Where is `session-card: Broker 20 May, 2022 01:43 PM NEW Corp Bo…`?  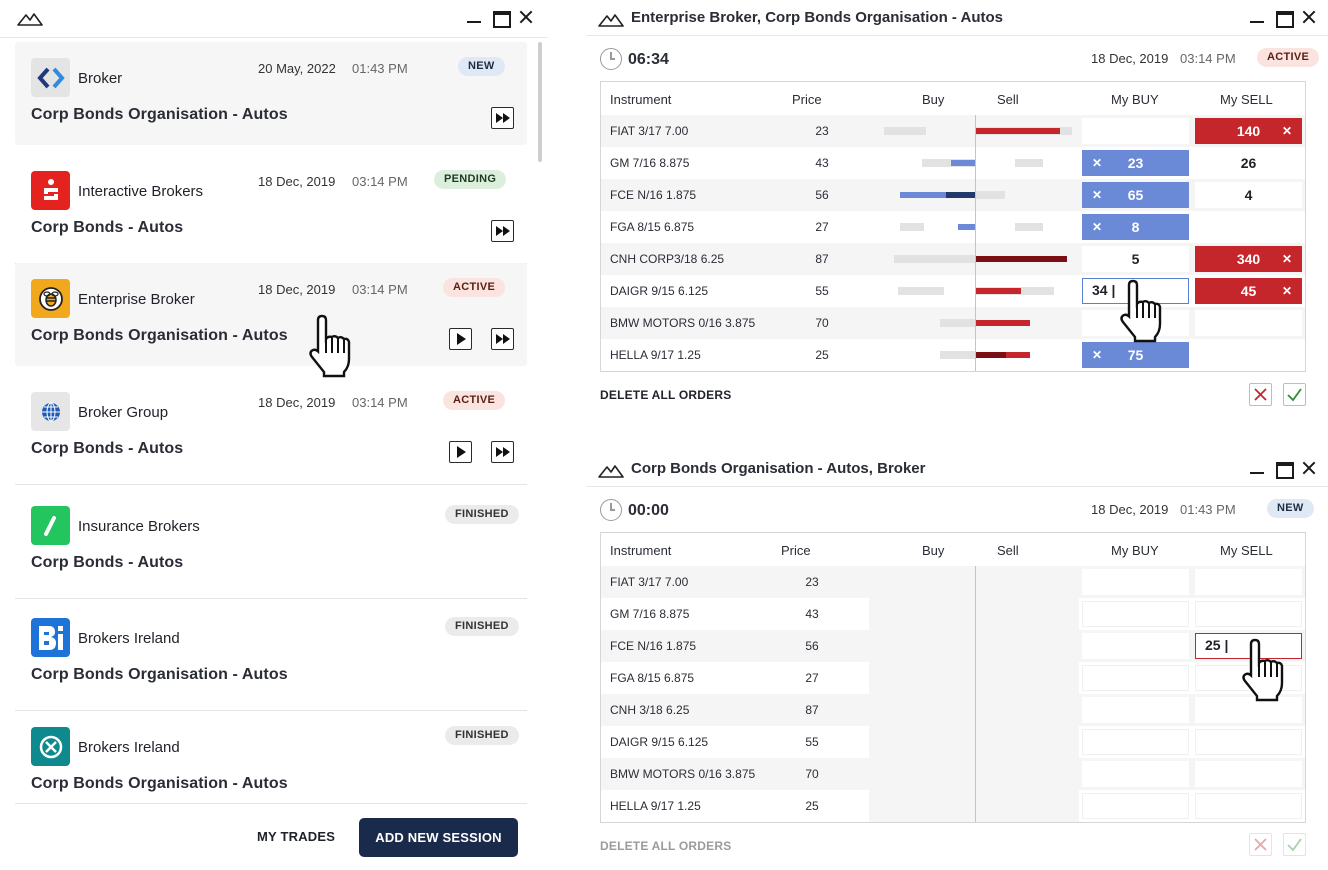 session-card: Broker 20 May, 2022 01:43 PM NEW Corp Bo… is located at coordinates (271, 93).